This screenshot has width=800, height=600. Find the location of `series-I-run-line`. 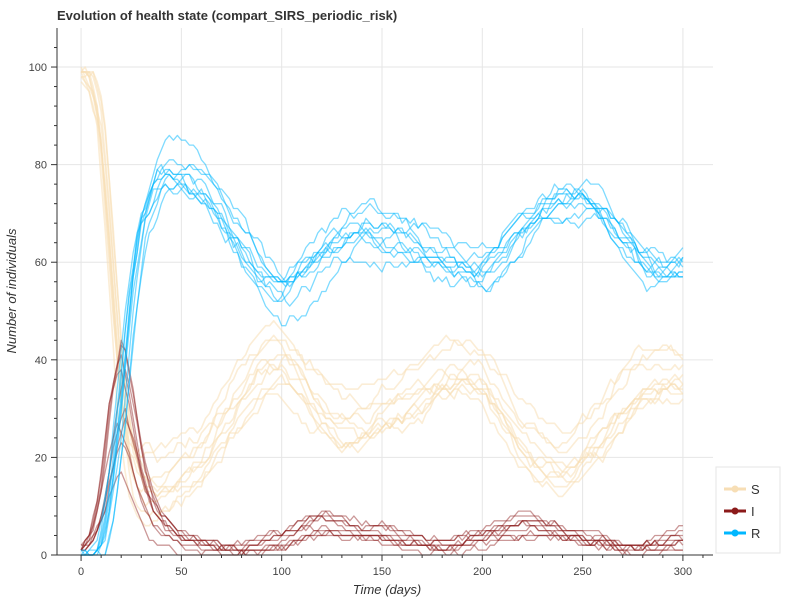

series-I-run-line is located at coordinates (381, 499).